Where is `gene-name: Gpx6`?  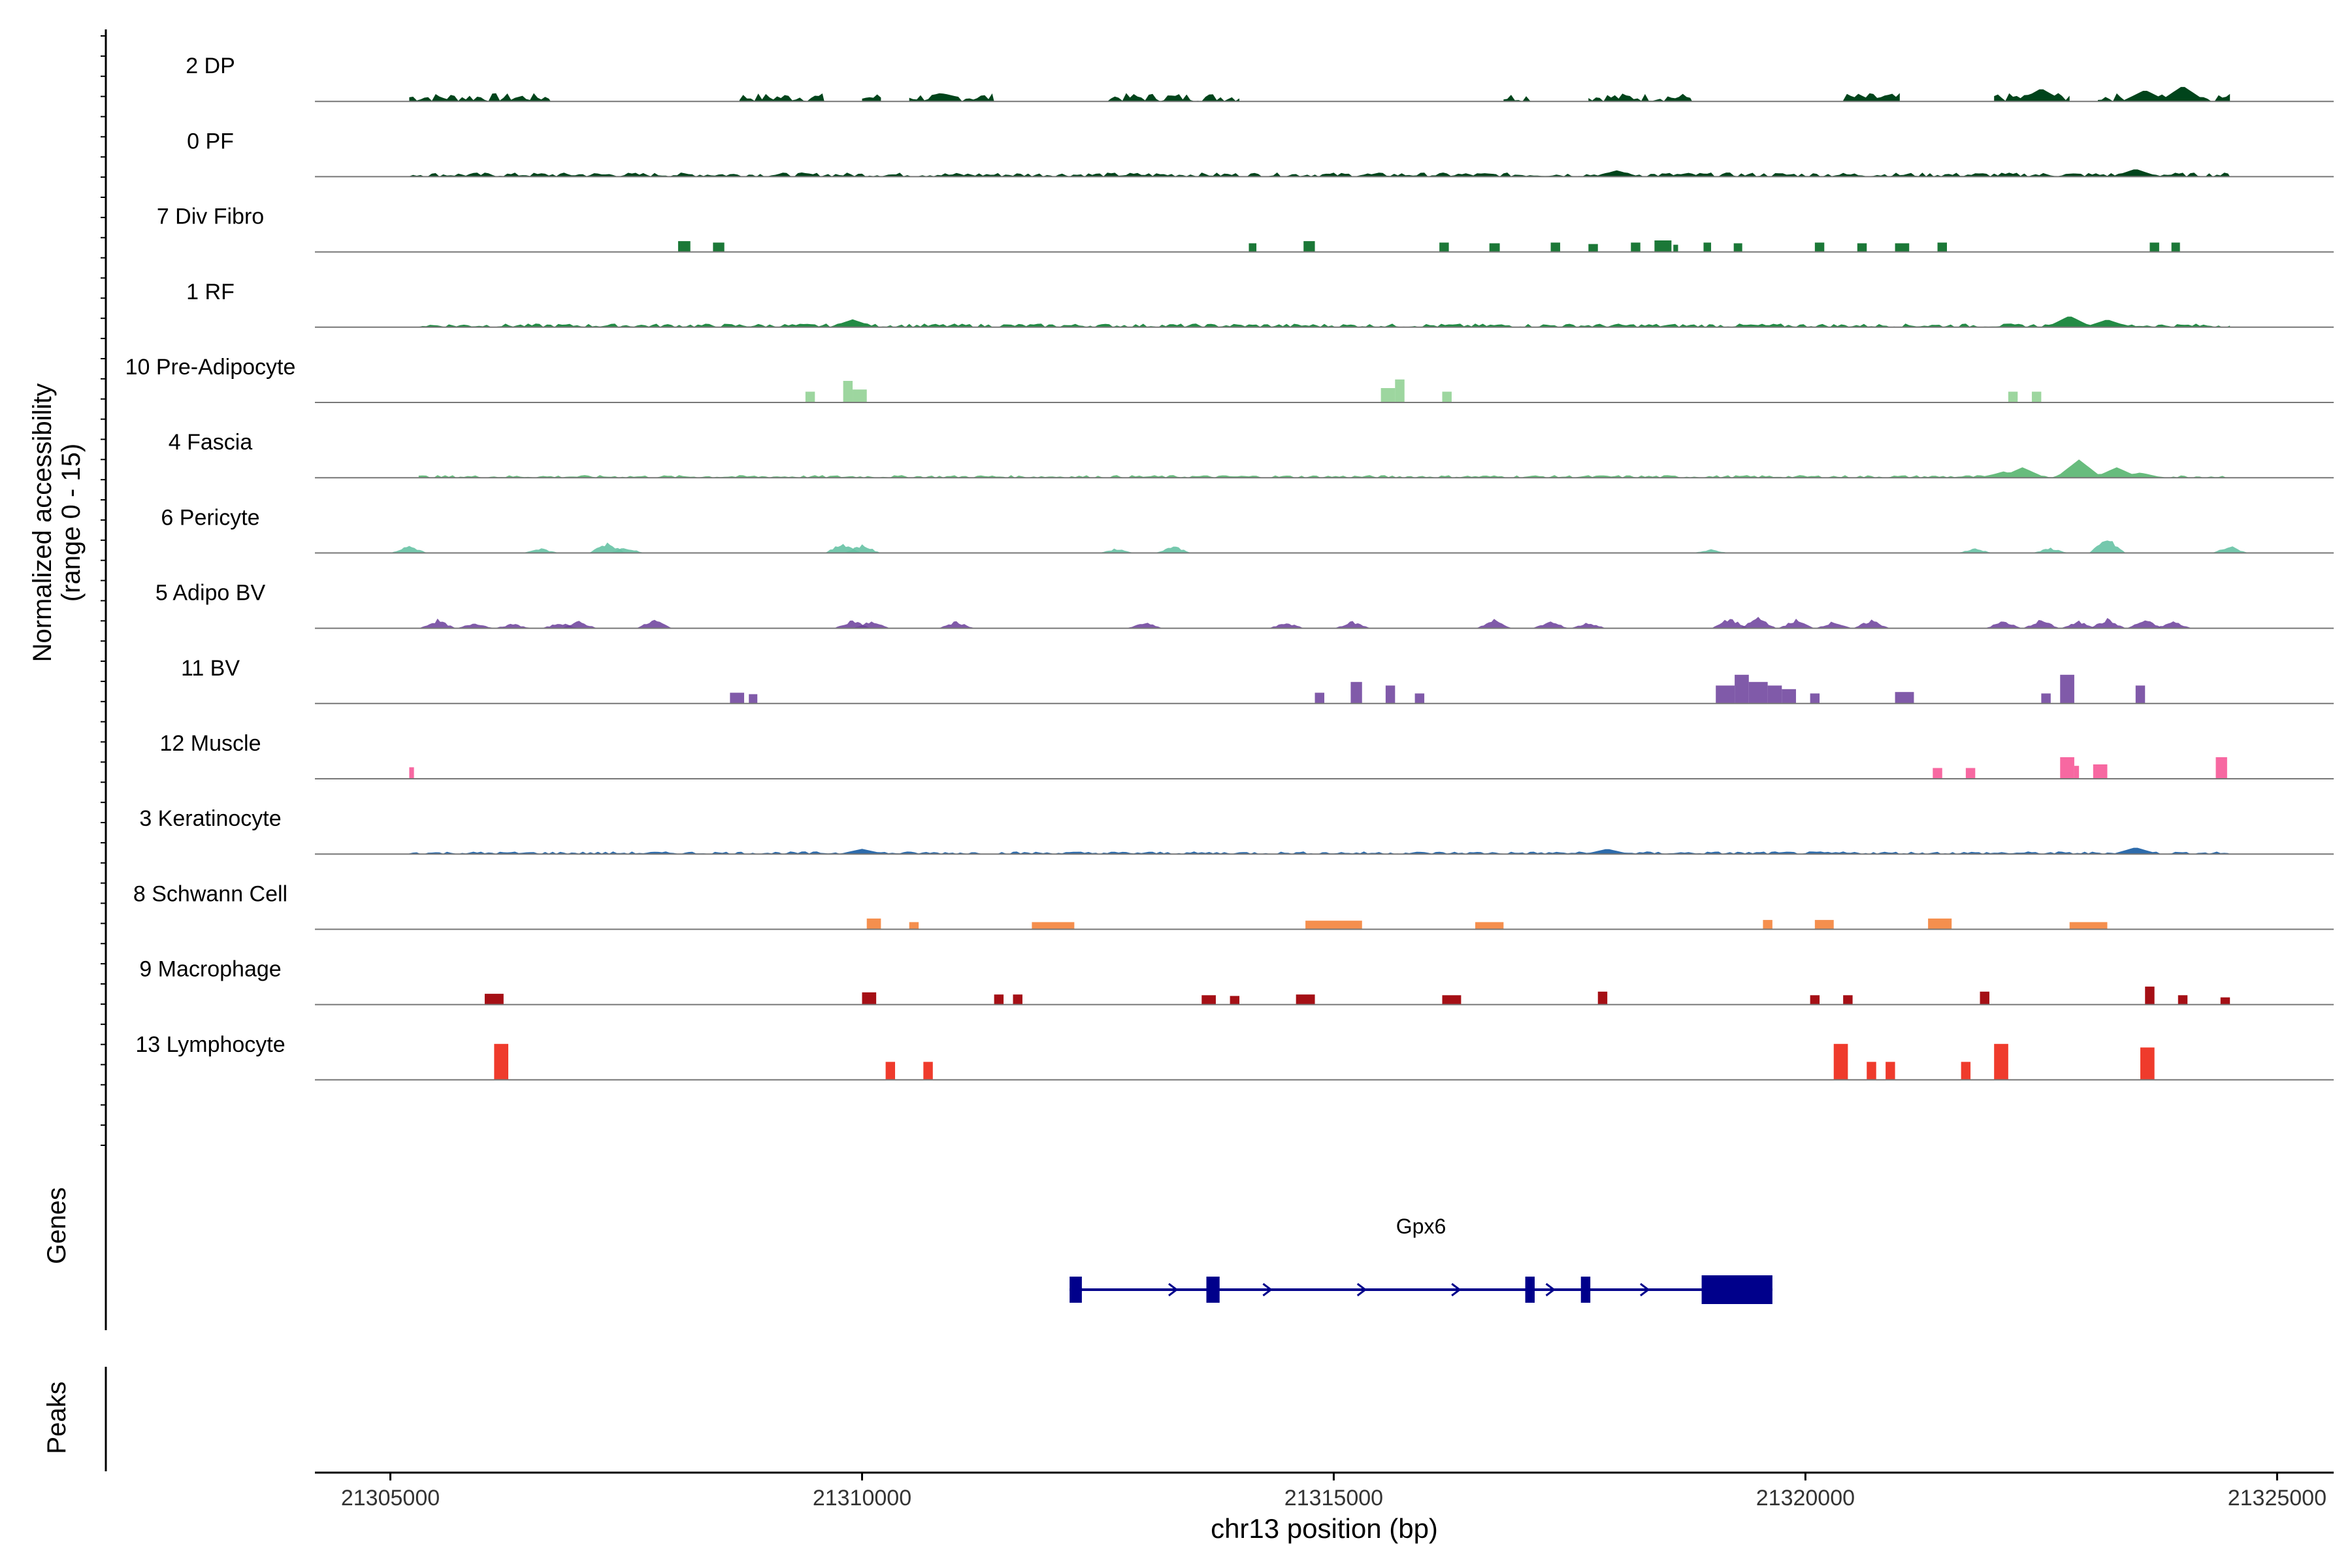
gene-name: Gpx6 is located at coordinates (1421, 1226).